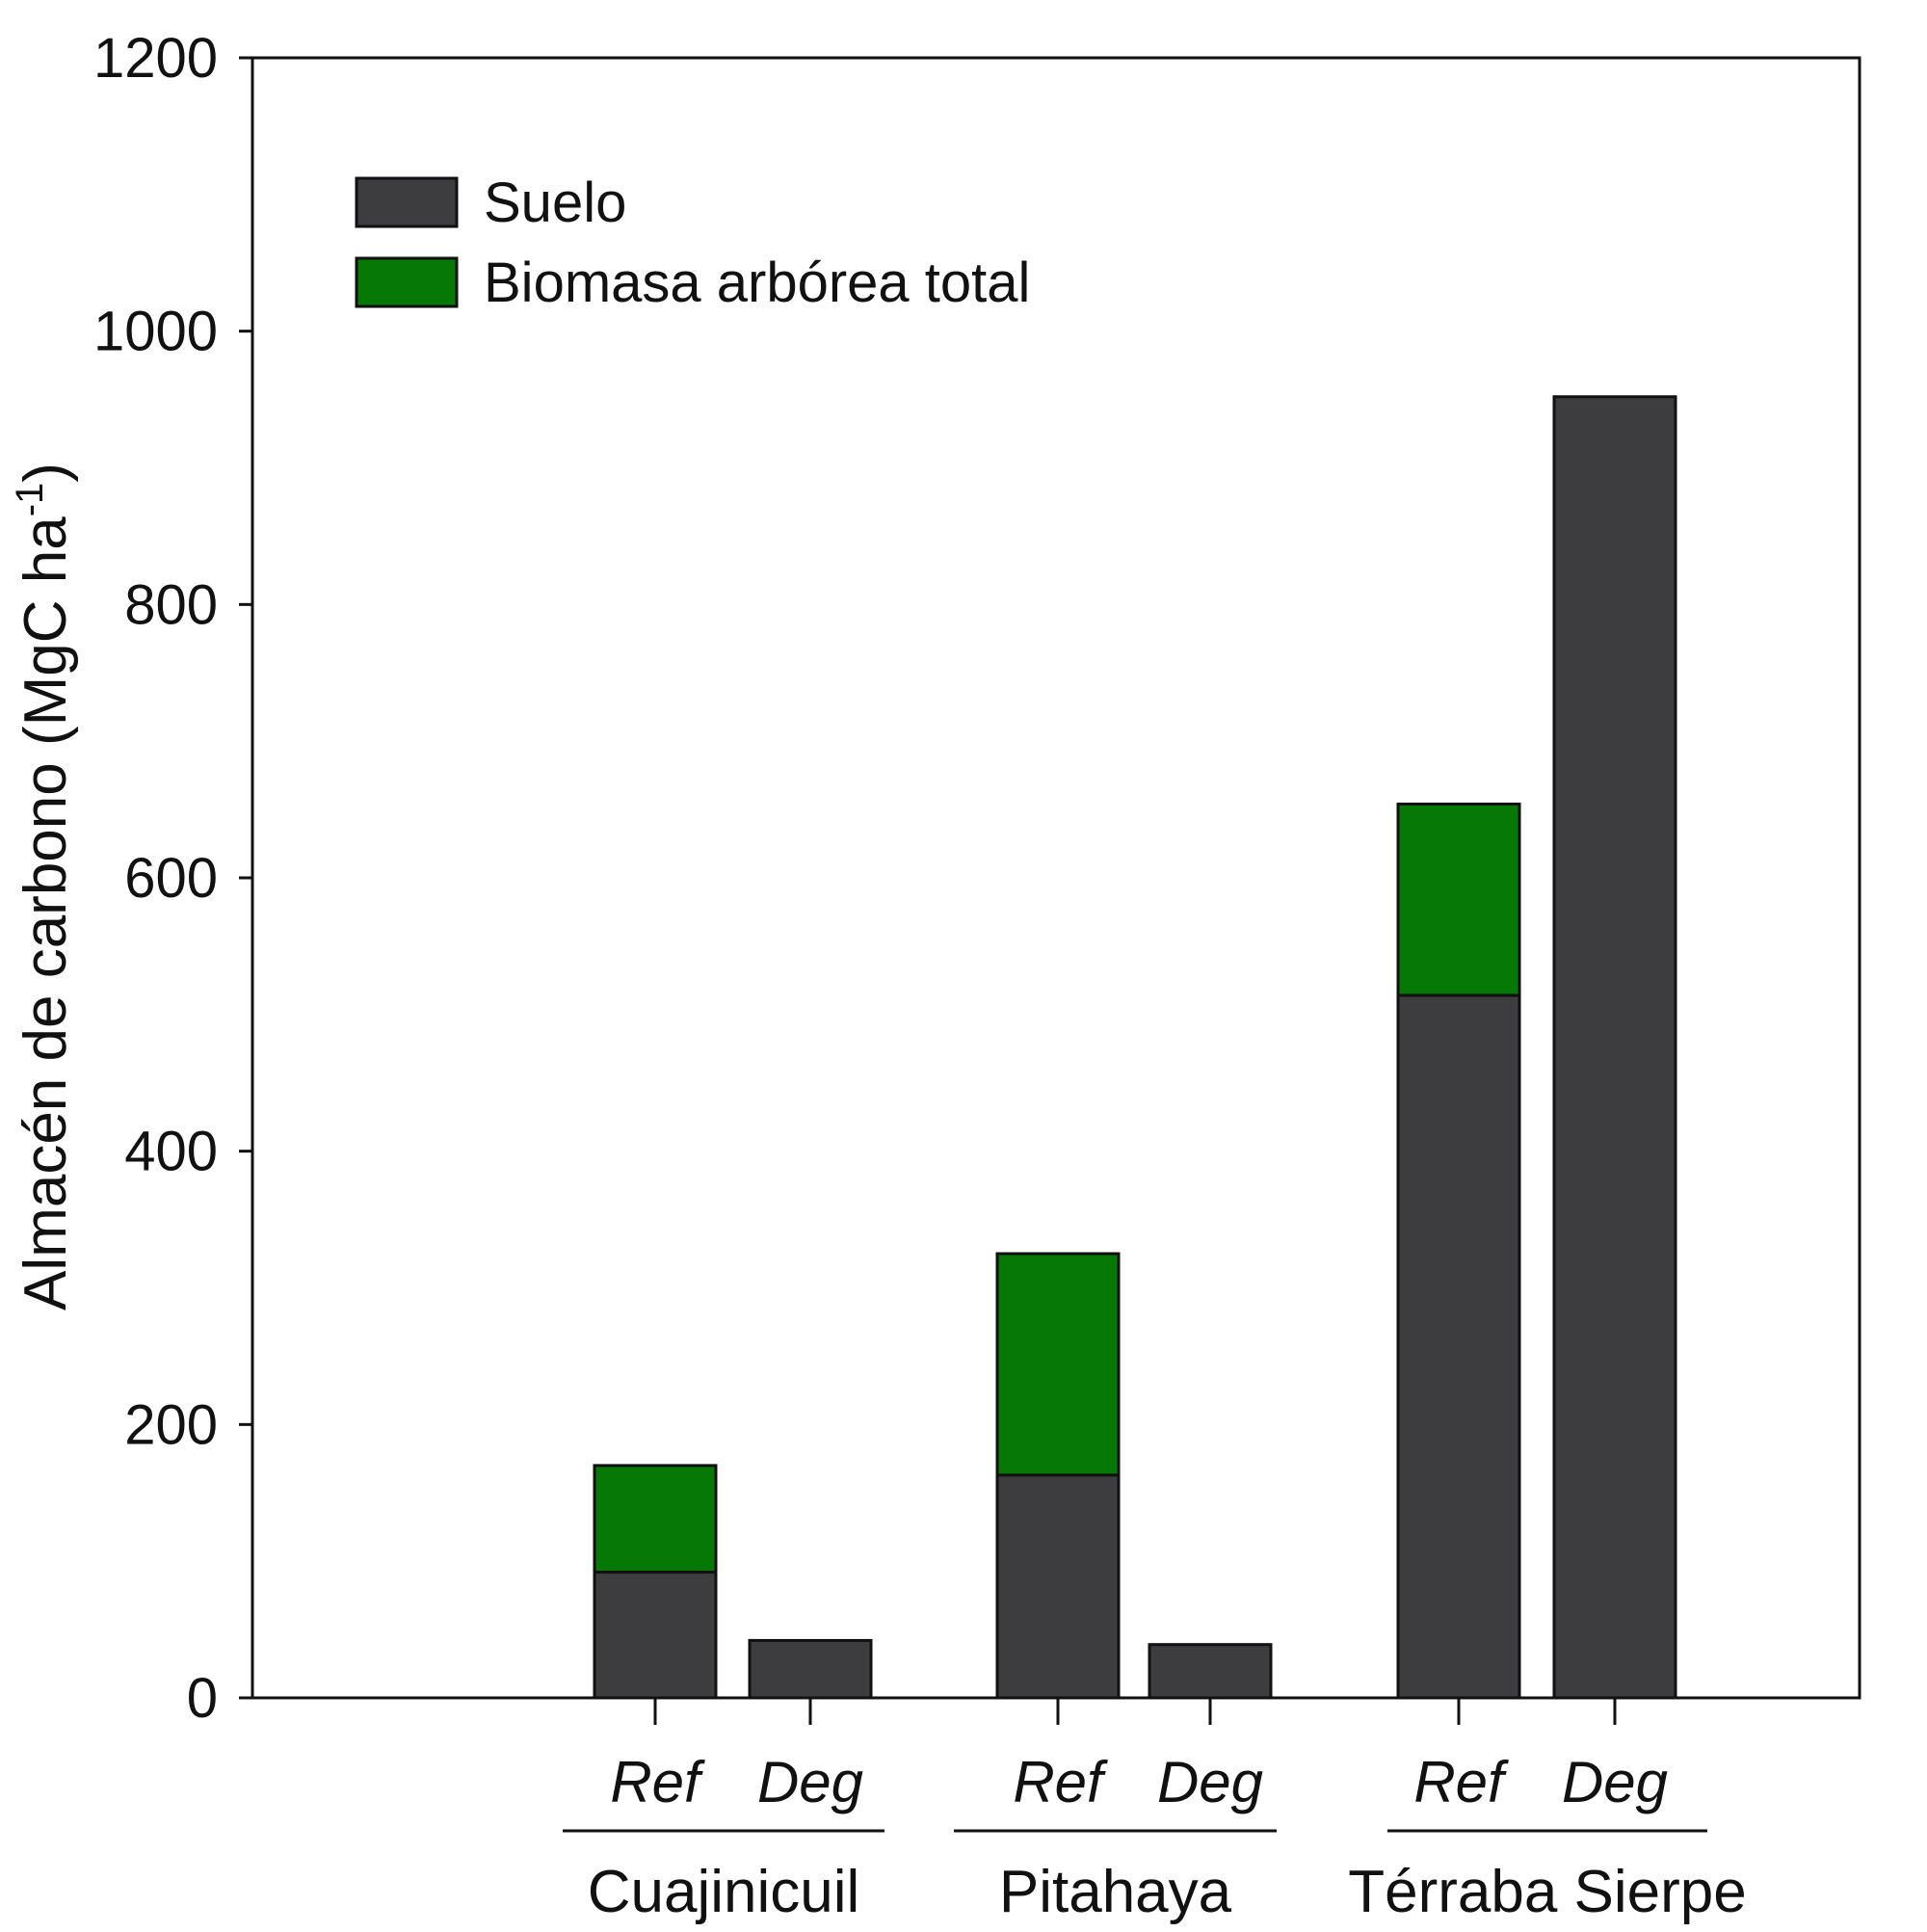 The image size is (1927, 1932). What do you see at coordinates (171, 878) in the screenshot?
I see `y-tick-label: 600` at bounding box center [171, 878].